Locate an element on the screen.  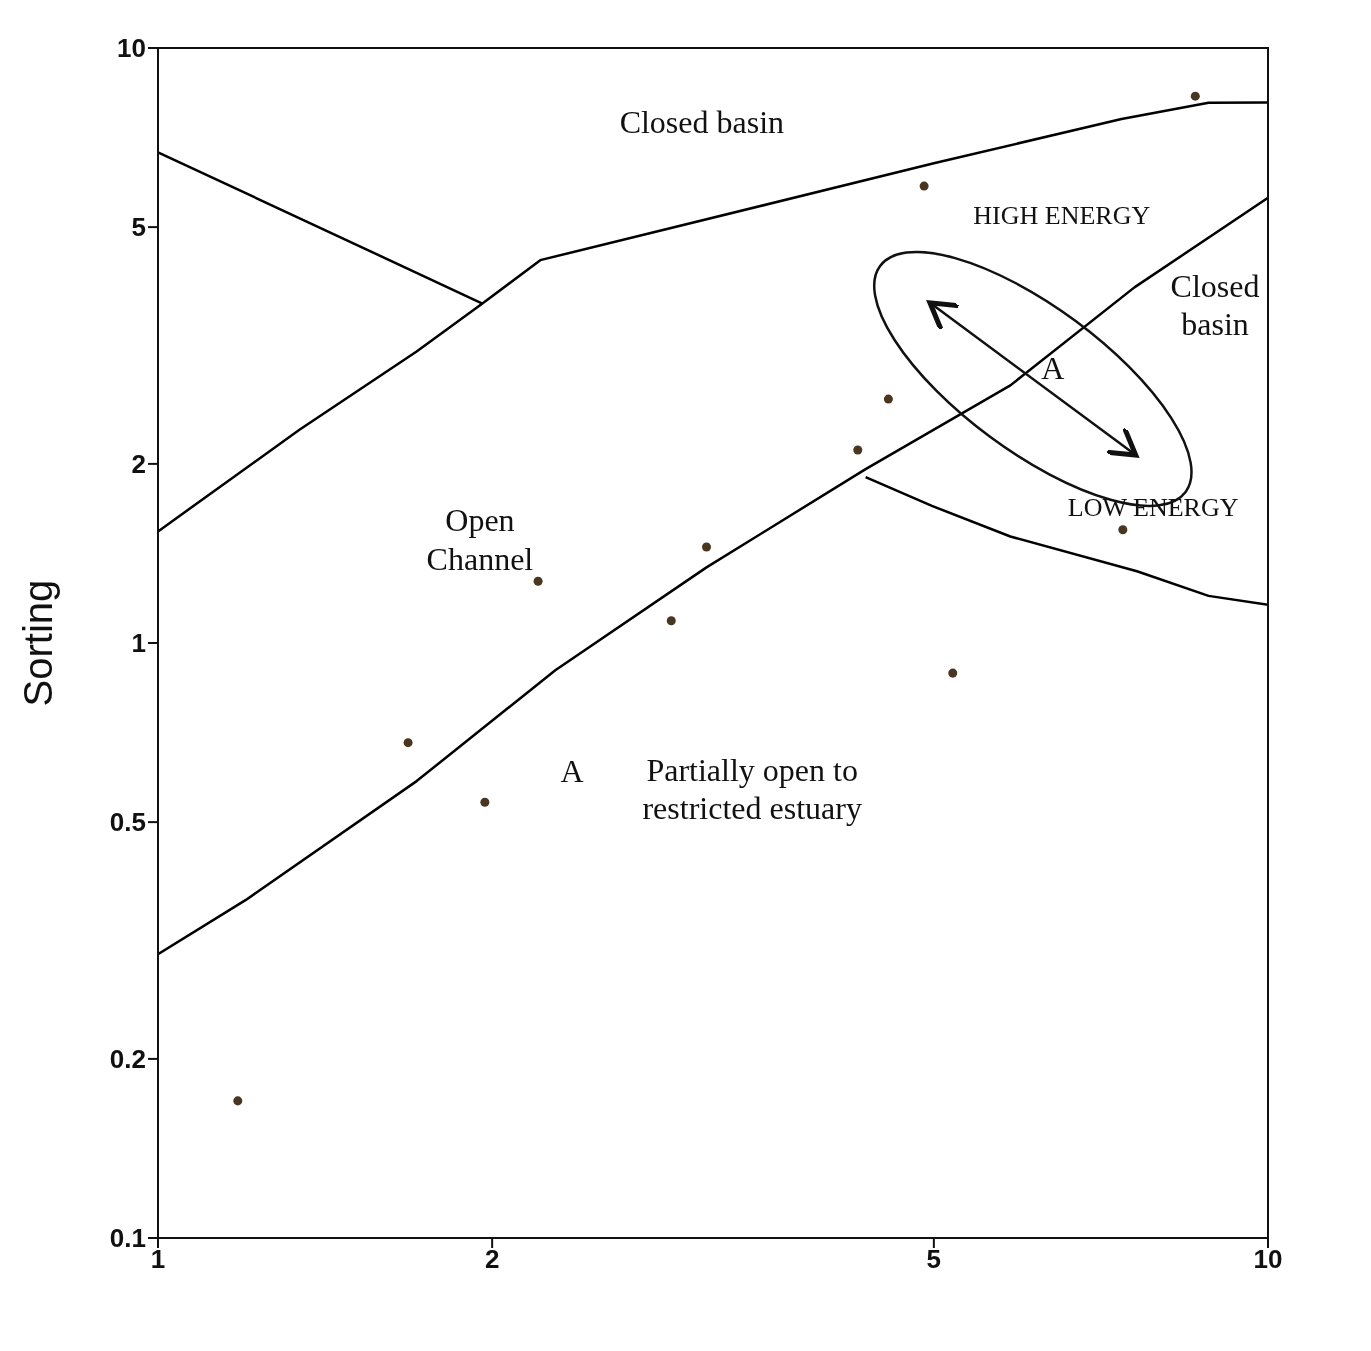
y-tick-label: 1 is located at coordinates (138, 643).